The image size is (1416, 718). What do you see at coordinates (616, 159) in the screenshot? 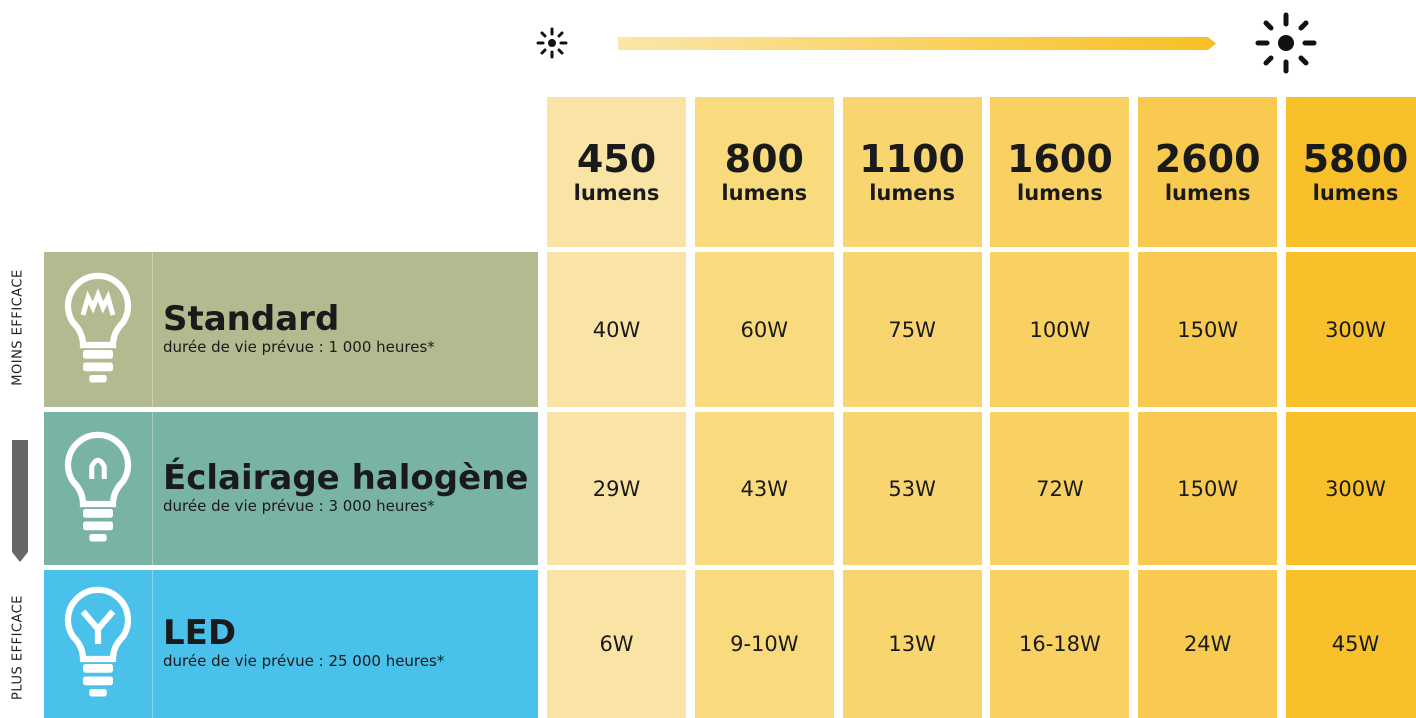
I see `lumens-value: 450` at bounding box center [616, 159].